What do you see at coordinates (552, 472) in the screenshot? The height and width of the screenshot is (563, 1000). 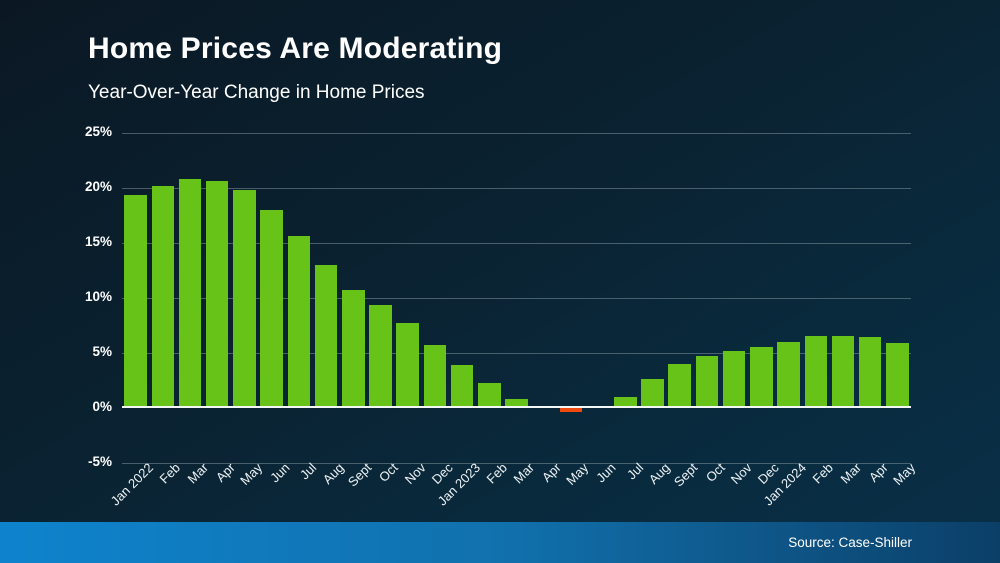 I see `x-tick-label-apr-15: Apr` at bounding box center [552, 472].